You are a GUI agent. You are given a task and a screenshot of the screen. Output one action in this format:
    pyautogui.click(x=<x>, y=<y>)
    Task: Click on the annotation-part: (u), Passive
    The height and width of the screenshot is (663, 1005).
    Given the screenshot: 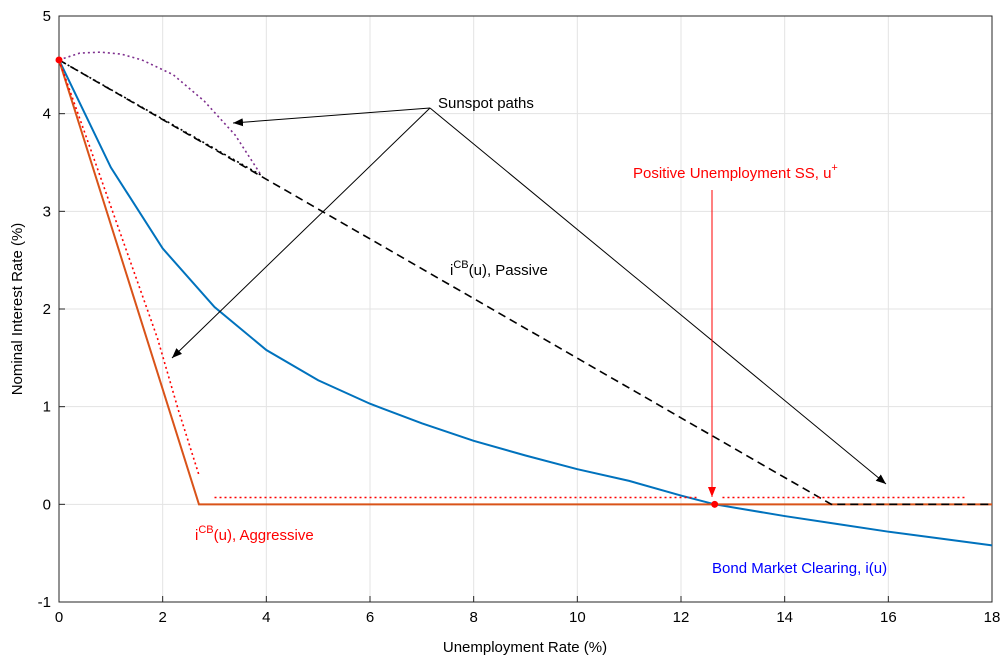 What is the action you would take?
    pyautogui.click(x=508, y=270)
    